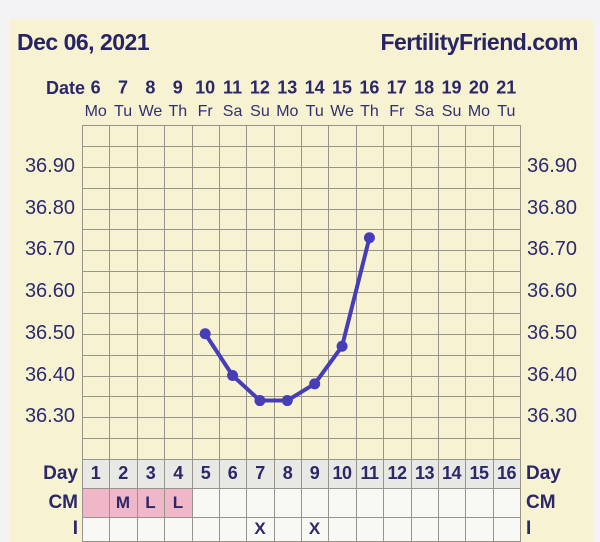 Image resolution: width=600 pixels, height=542 pixels. What do you see at coordinates (424, 473) in the screenshot?
I see `day-cell: 13` at bounding box center [424, 473].